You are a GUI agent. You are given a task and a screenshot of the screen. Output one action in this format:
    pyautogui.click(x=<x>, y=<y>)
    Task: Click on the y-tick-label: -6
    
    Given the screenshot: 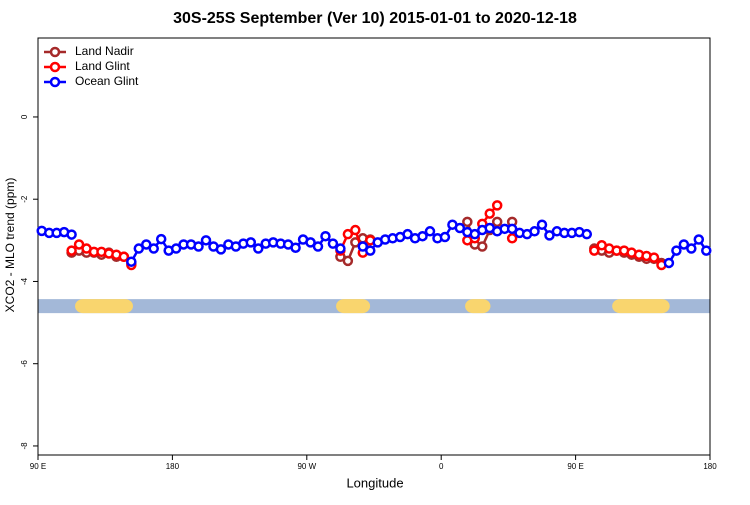 What is the action you would take?
    pyautogui.click(x=24, y=364)
    